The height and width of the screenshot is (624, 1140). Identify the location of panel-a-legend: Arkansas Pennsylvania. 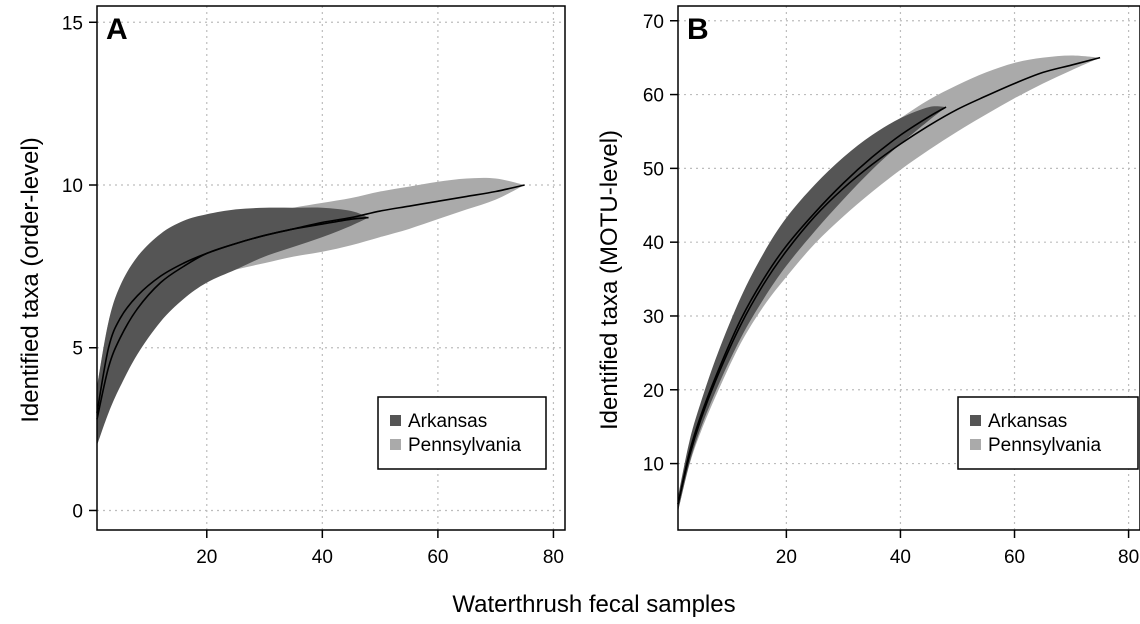
(462, 433).